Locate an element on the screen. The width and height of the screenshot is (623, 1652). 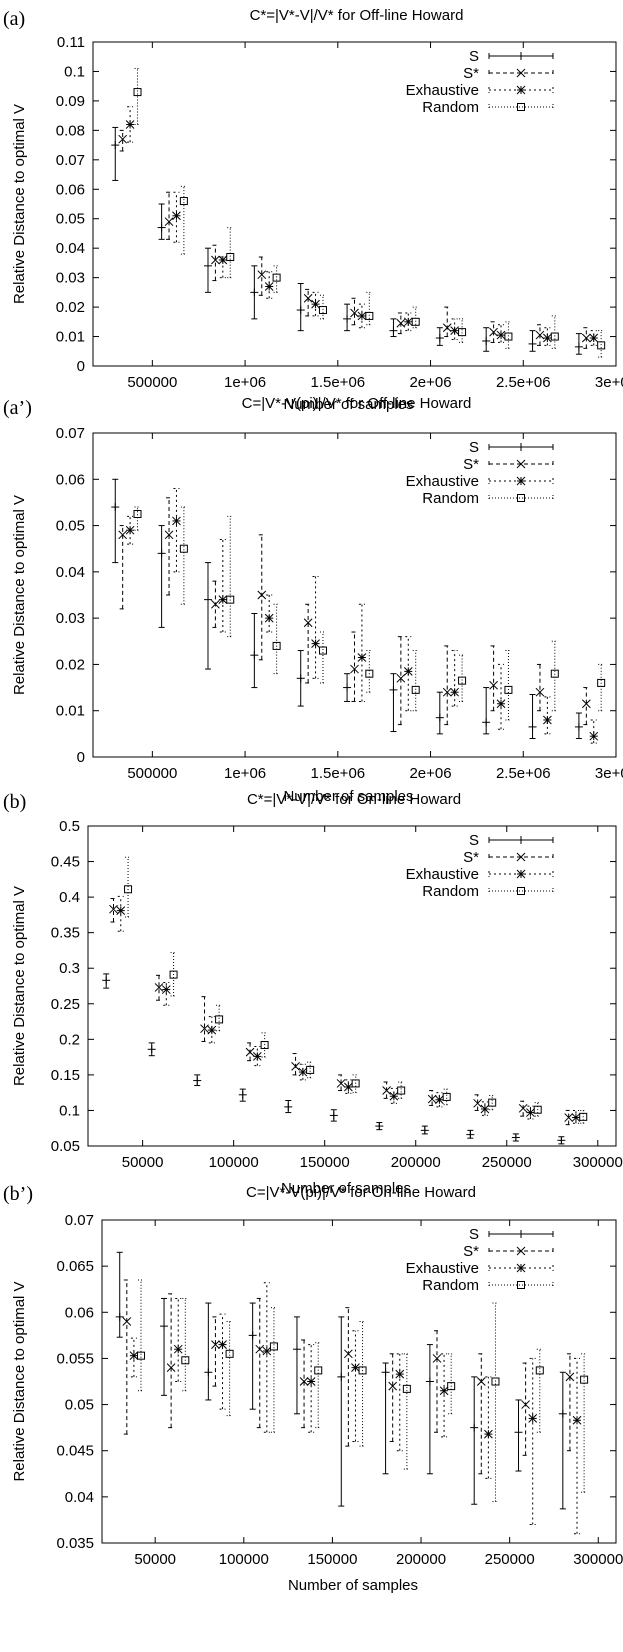
y-tick-label: 0.25 is located at coordinates (65, 1004).